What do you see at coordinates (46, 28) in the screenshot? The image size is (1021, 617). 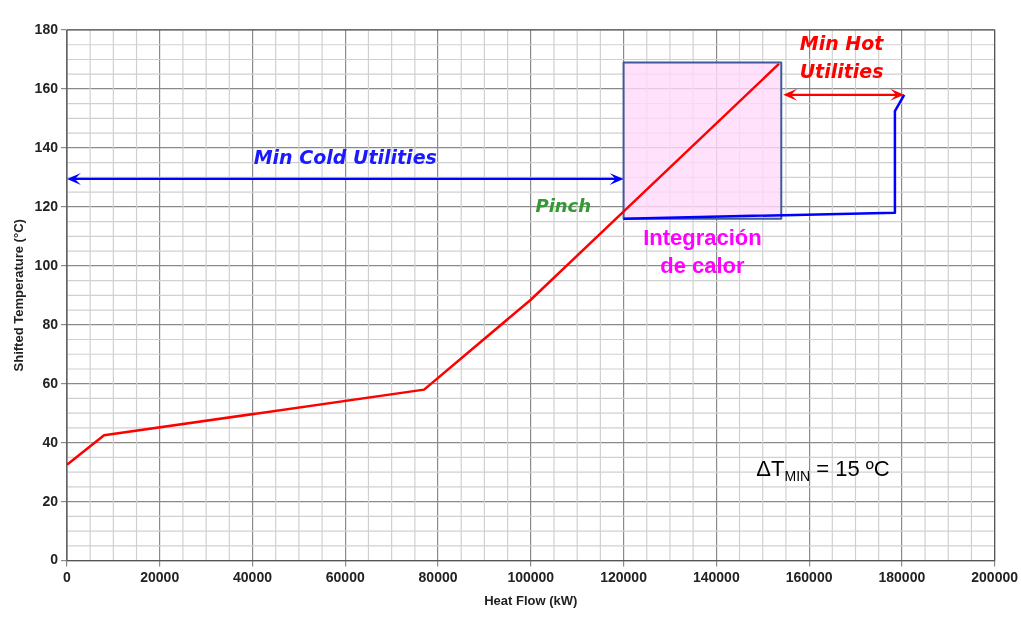 I see `y-tick-label: 180` at bounding box center [46, 28].